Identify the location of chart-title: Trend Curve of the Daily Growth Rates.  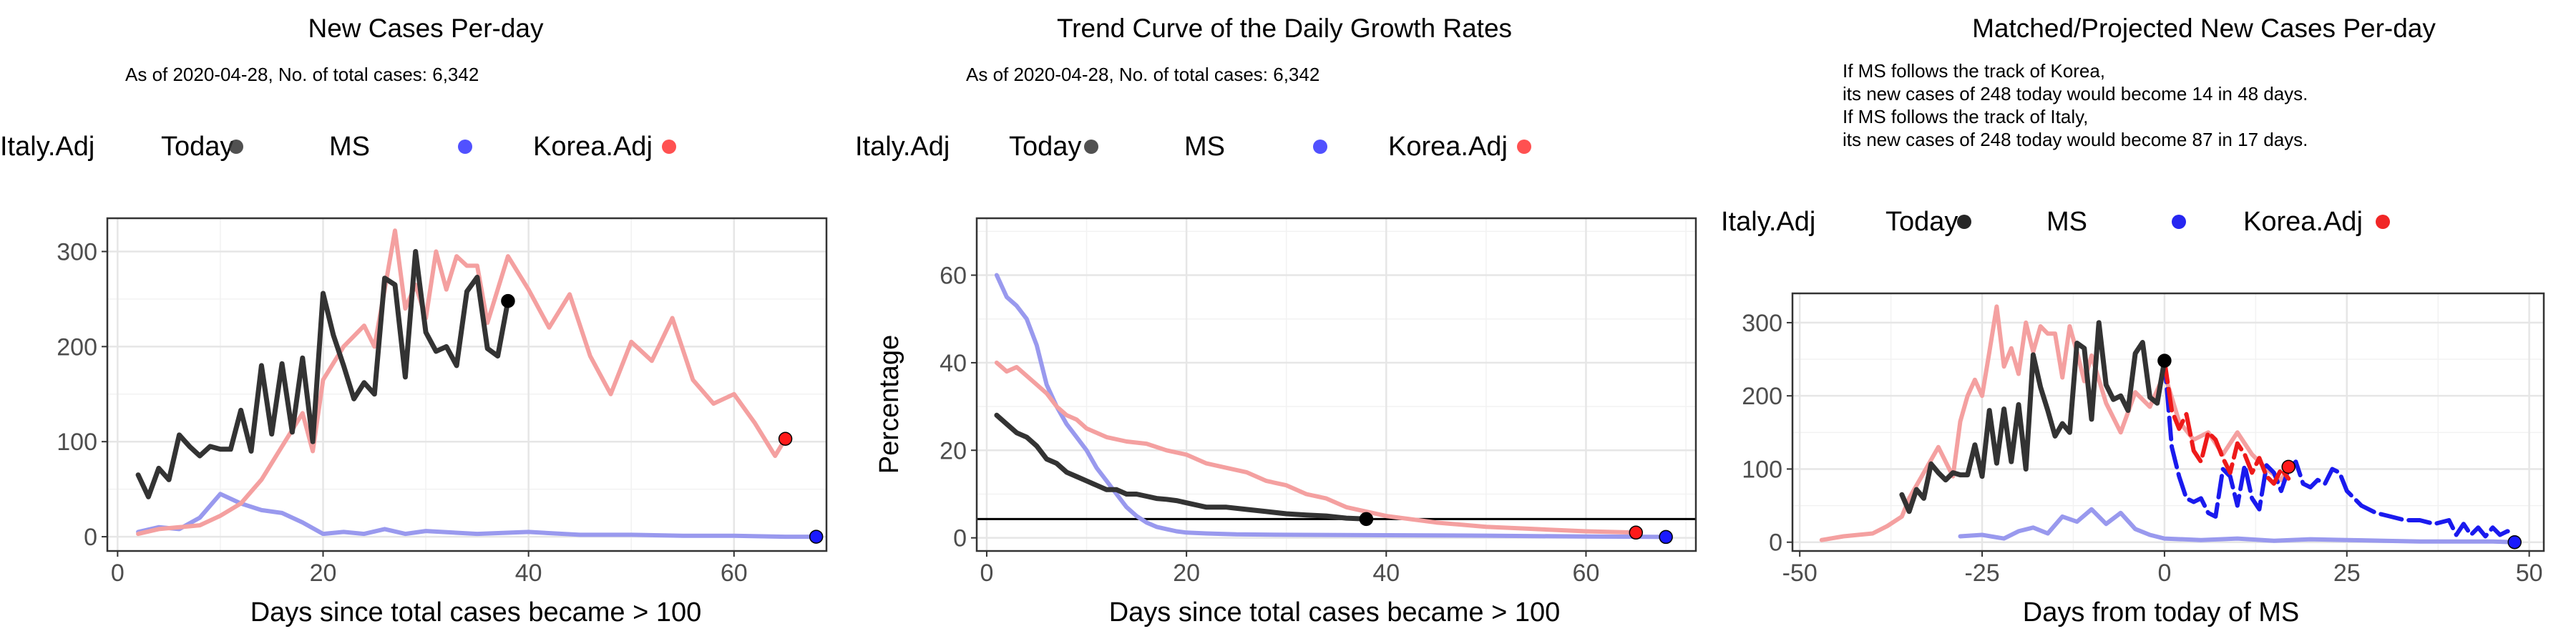
(1284, 28).